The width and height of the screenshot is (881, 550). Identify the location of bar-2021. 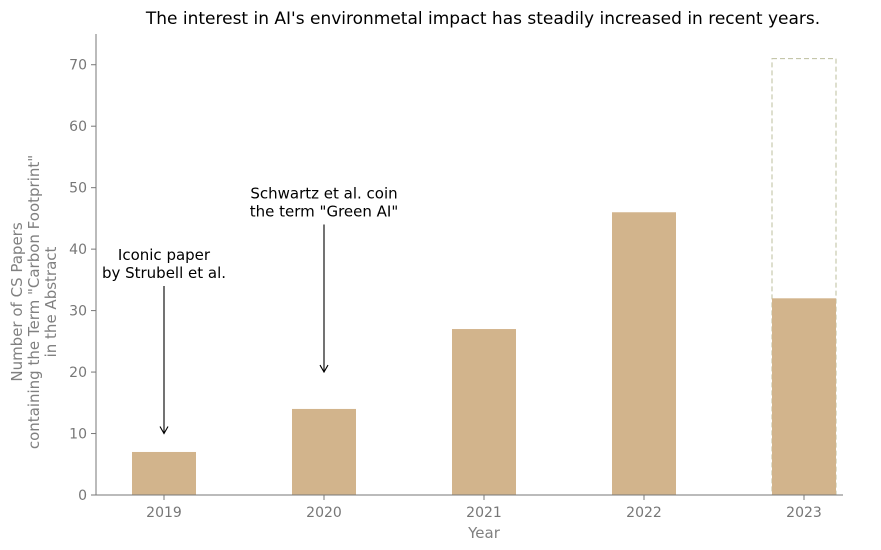
(484, 412).